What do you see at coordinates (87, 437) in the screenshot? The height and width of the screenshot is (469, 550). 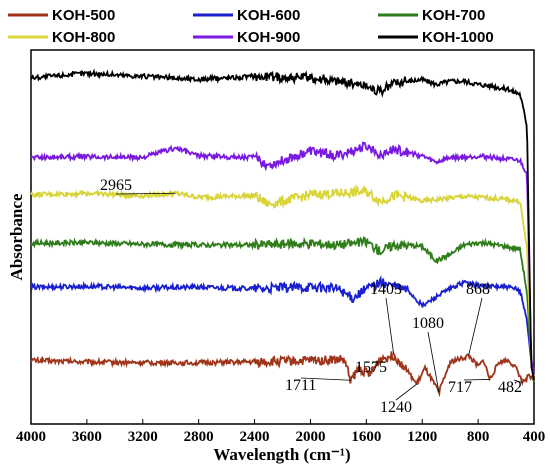 I see `x-tick-label: 3600` at bounding box center [87, 437].